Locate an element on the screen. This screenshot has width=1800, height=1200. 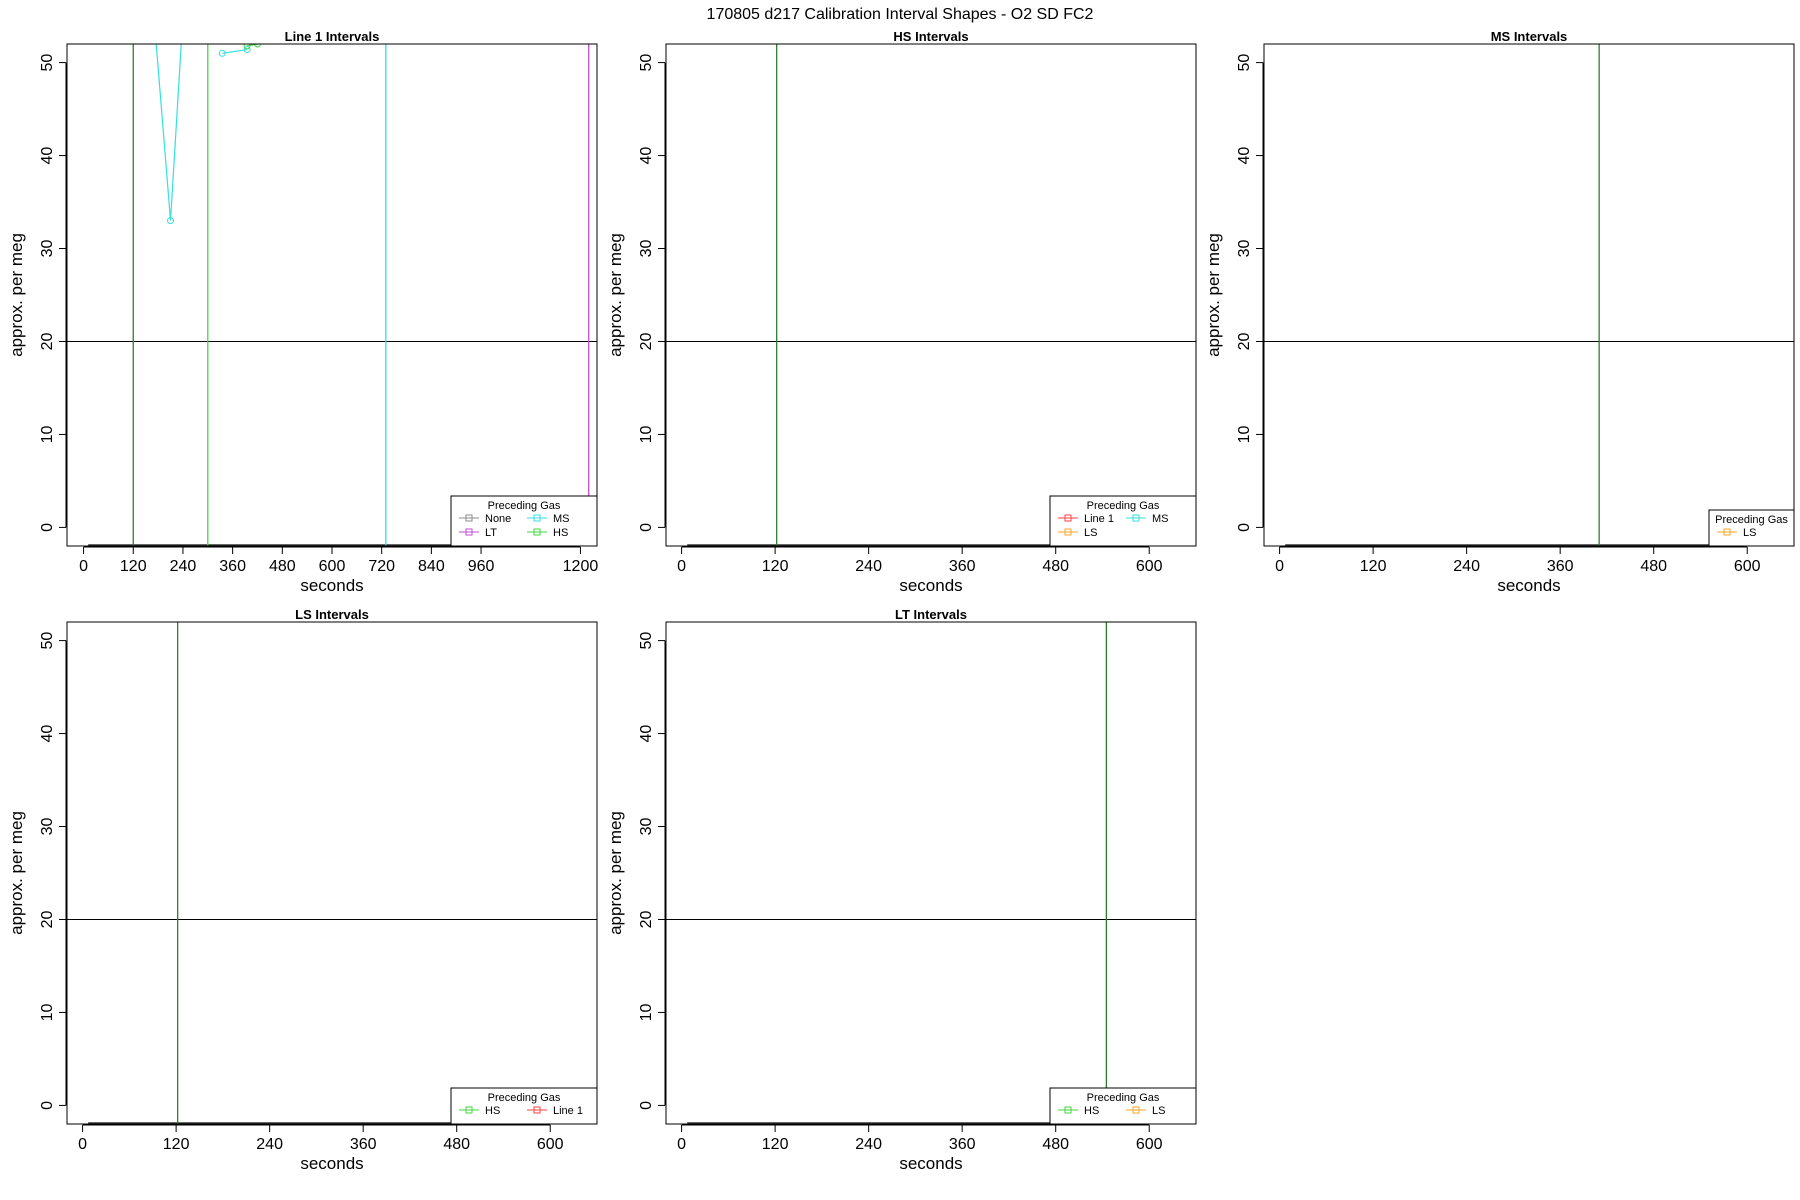
panel-title: Line 1 Intervals is located at coordinates (332, 36).